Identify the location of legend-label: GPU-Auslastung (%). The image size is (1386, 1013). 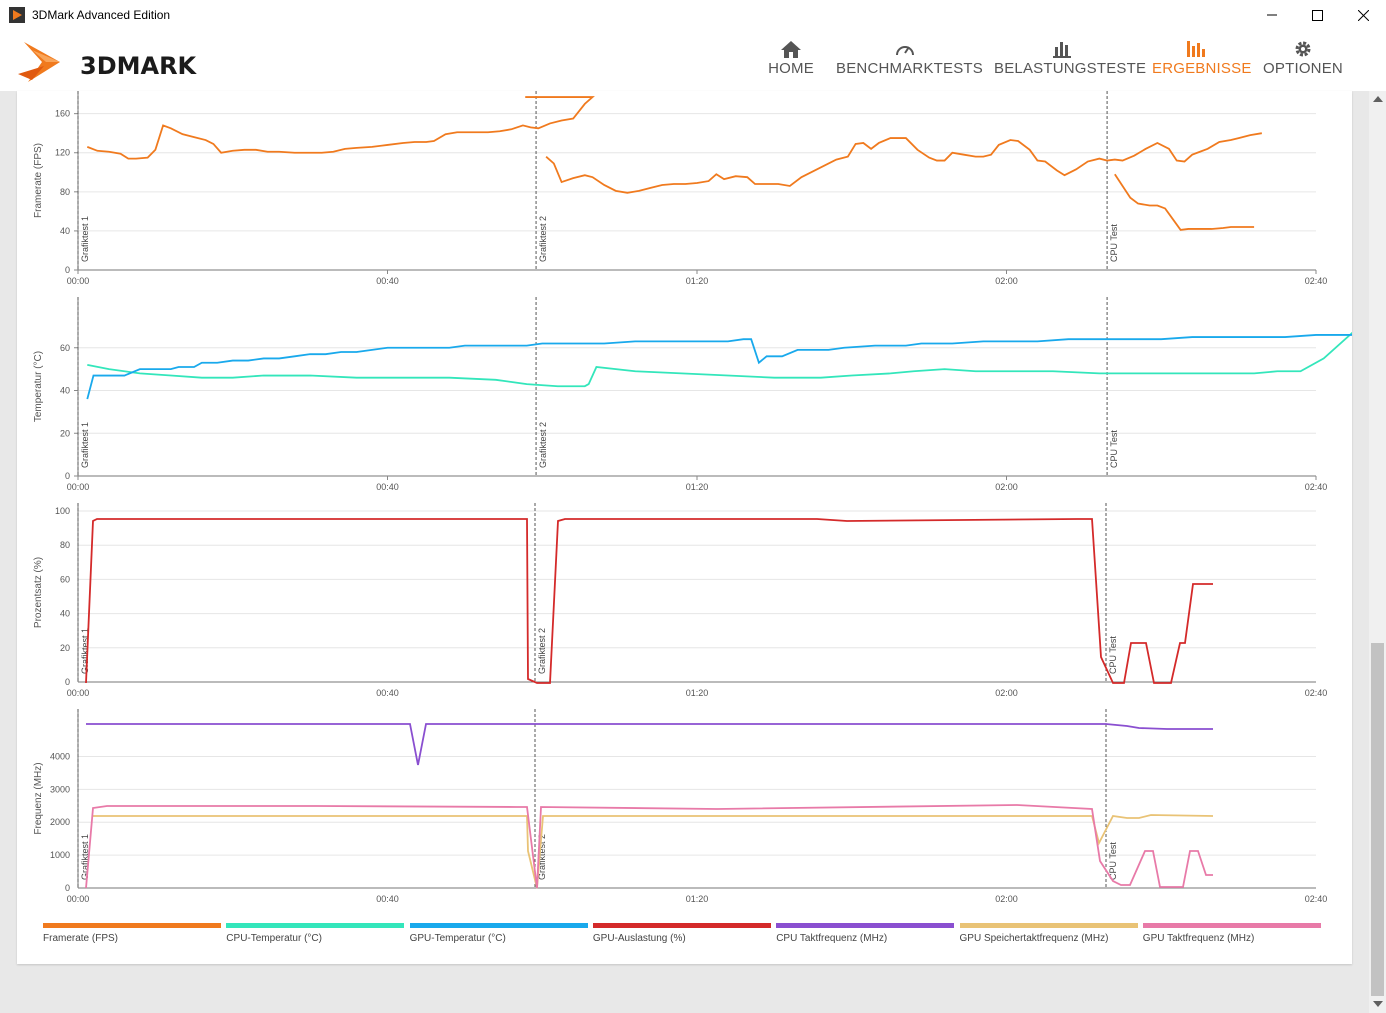
(639, 938).